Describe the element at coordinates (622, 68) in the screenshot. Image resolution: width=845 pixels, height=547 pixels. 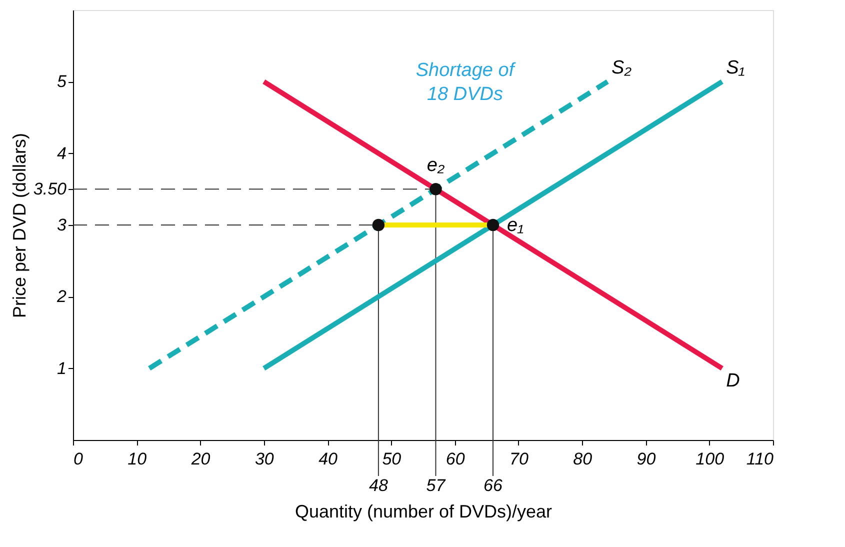
I see `series-label: S₂` at that location.